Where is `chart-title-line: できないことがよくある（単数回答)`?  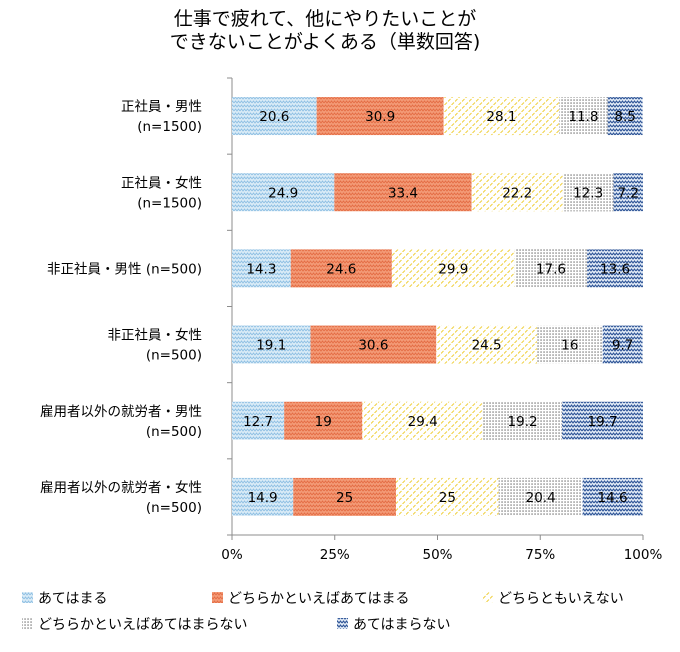
chart-title-line: できないことがよくある（単数回答) is located at coordinates (325, 42).